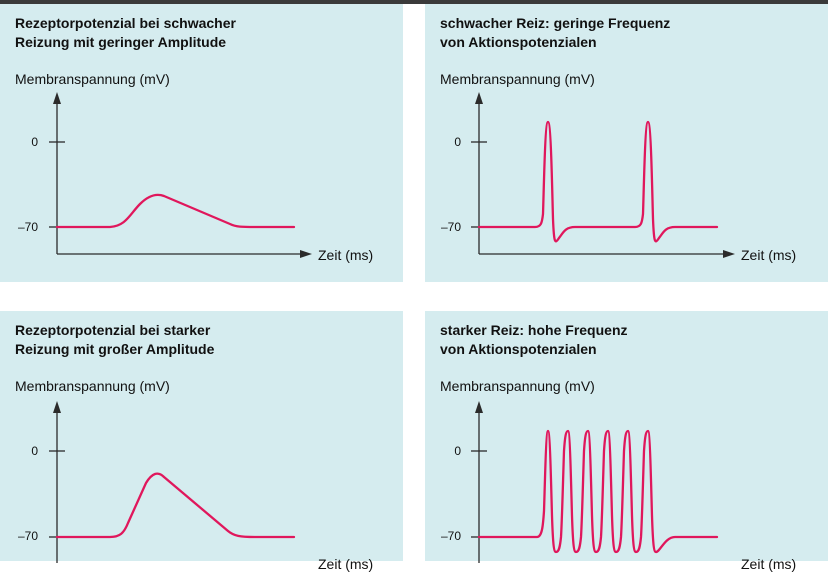  Describe the element at coordinates (534, 330) in the screenshot. I see `panel-title-line1: starker Reiz: hohe Frequenz` at that location.